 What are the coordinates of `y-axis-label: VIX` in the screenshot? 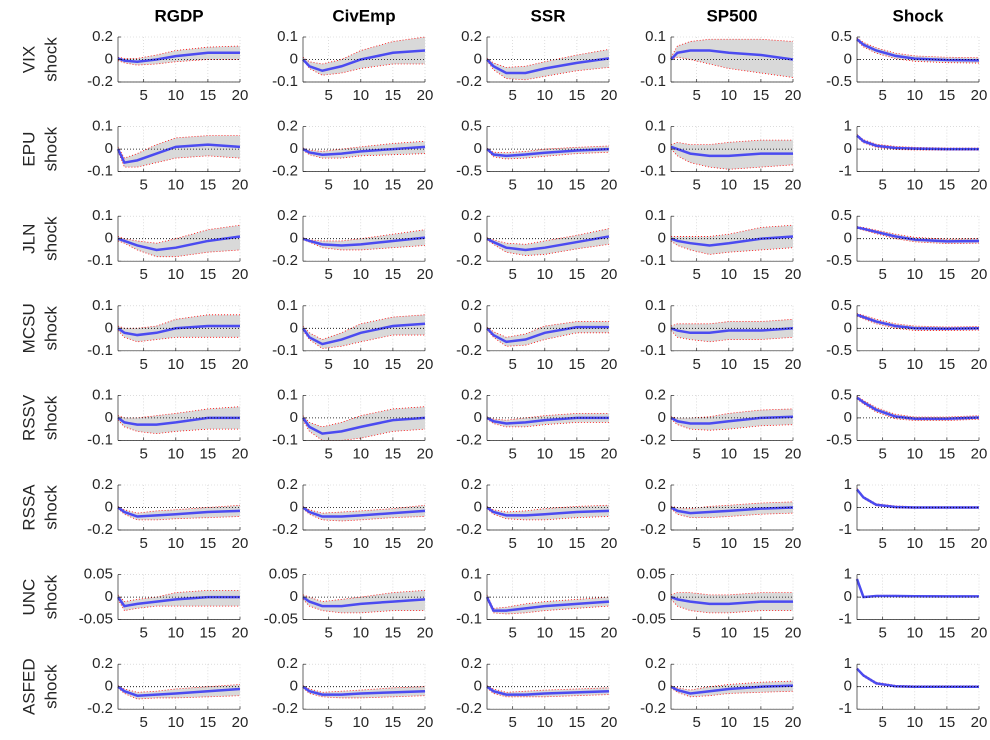 It's located at (28, 59).